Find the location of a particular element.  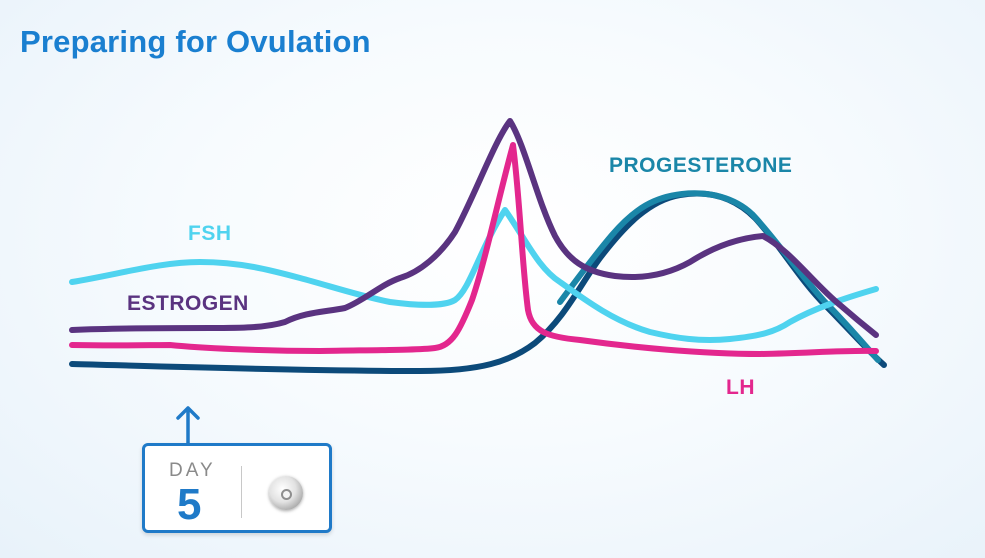

day-number: 5 is located at coordinates (189, 504).